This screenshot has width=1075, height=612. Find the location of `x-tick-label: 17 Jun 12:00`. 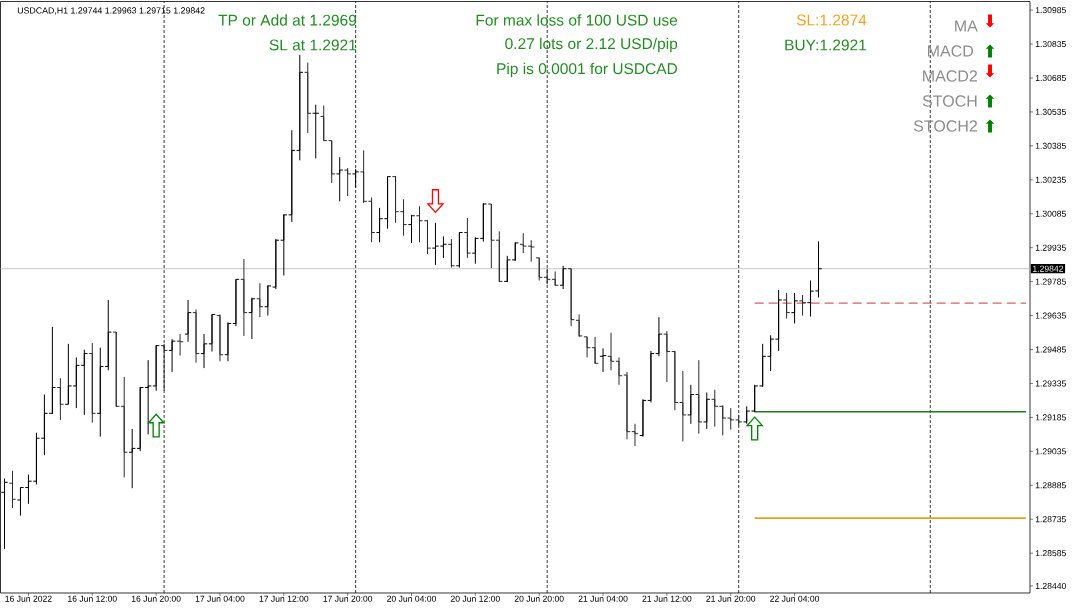

x-tick-label: 17 Jun 12:00 is located at coordinates (284, 598).